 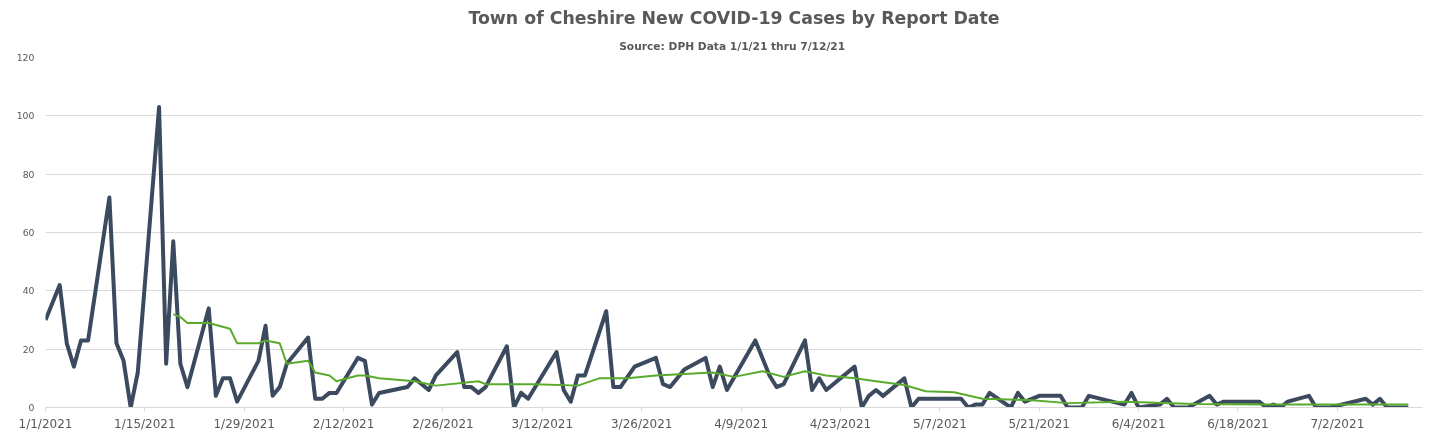 I want to click on y-tick-label: 80, so click(x=28, y=174).